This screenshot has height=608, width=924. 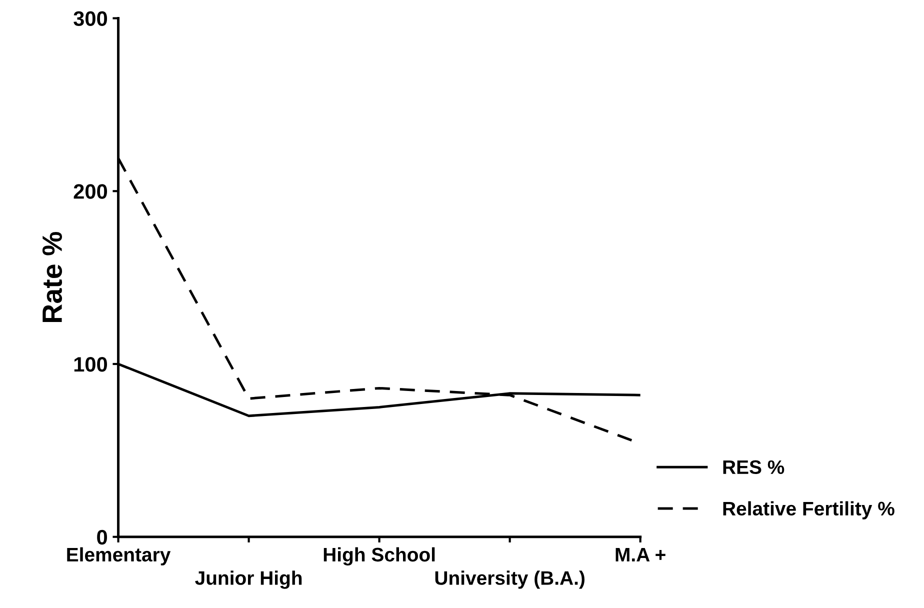 What do you see at coordinates (91, 18) in the screenshot?
I see `y-tick-label: 300` at bounding box center [91, 18].